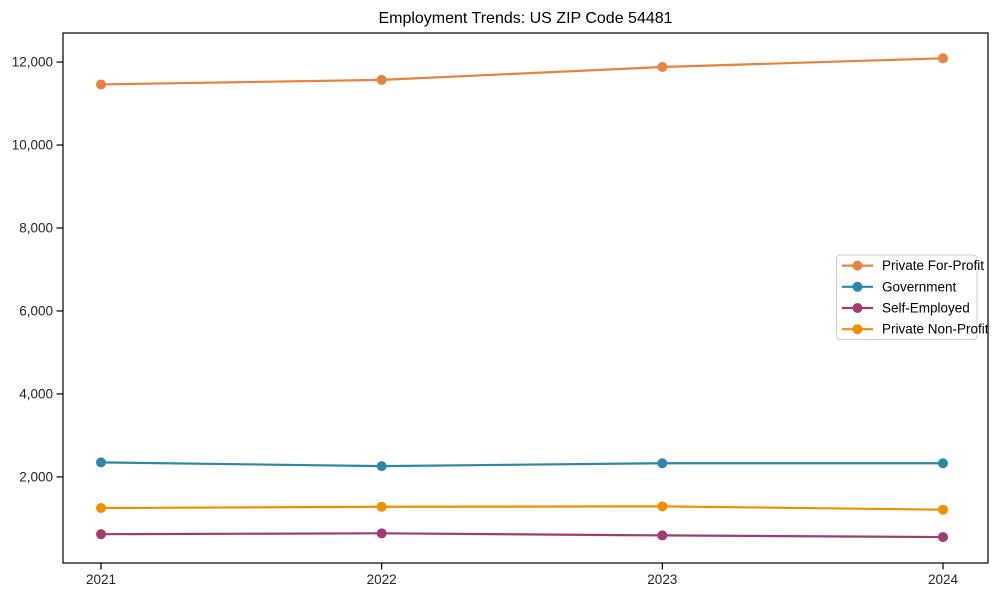 Image resolution: width=1000 pixels, height=600 pixels. I want to click on legend-box, so click(907, 297).